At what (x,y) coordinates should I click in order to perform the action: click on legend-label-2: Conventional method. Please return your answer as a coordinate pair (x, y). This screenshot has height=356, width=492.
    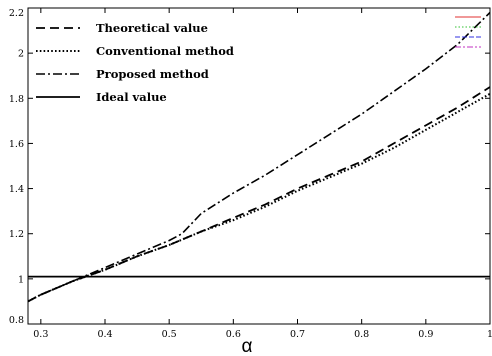
    Looking at the image, I should click on (165, 51).